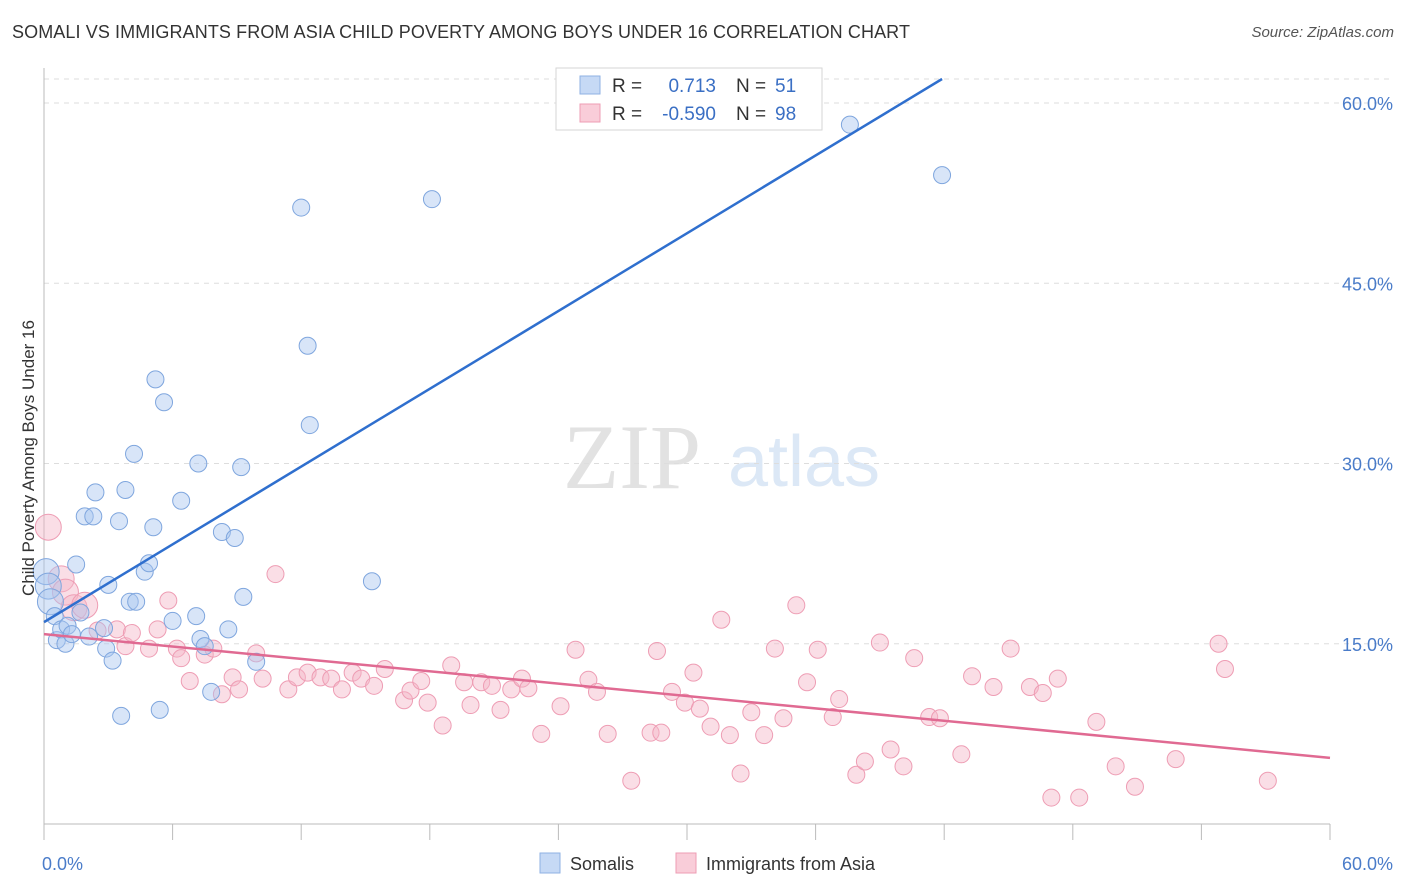 The image size is (1406, 892). I want to click on legend-r-label-somalis: R =, so click(627, 86).